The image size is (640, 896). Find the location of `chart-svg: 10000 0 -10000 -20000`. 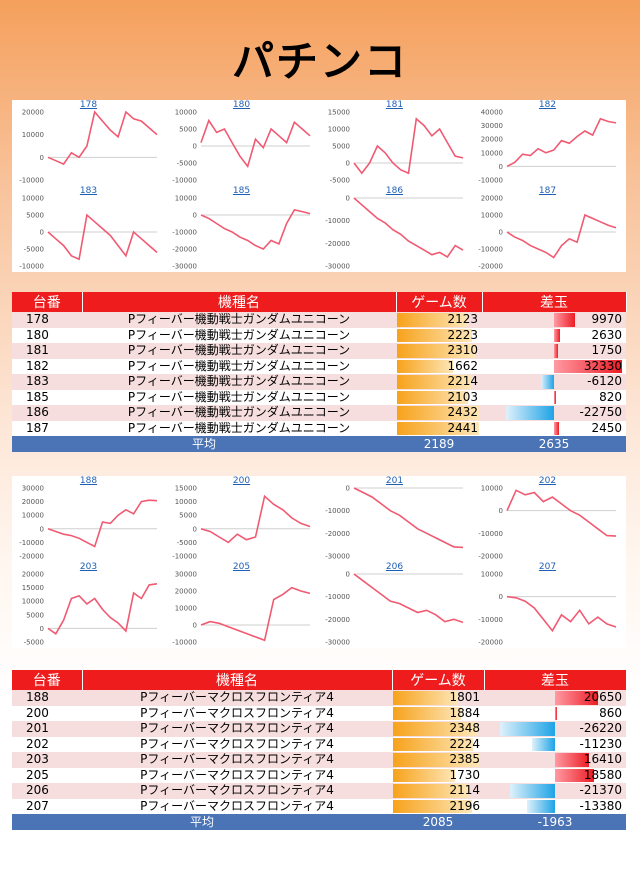

chart-svg: 10000 0 -10000 -20000 is located at coordinates (547, 609).